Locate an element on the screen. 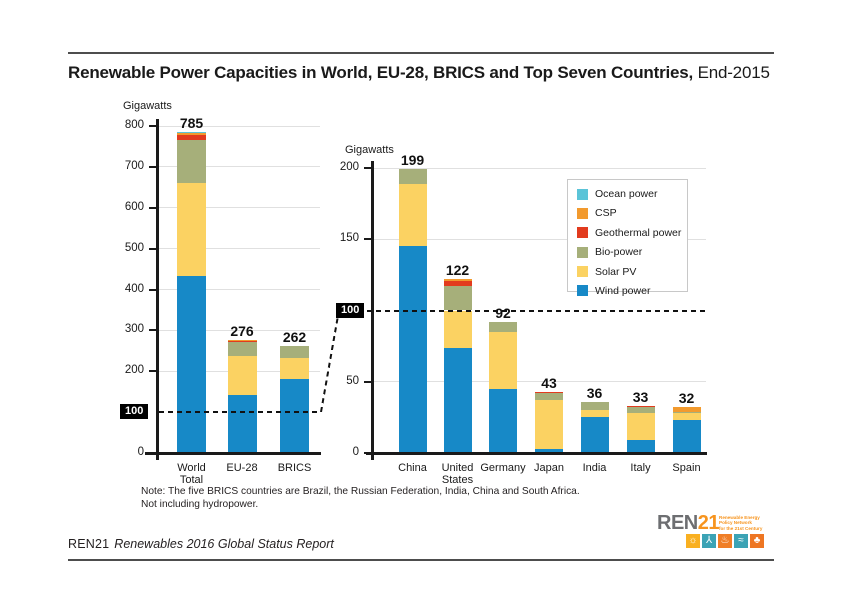 The image size is (842, 595). legend-label: Ocean power is located at coordinates (626, 194).